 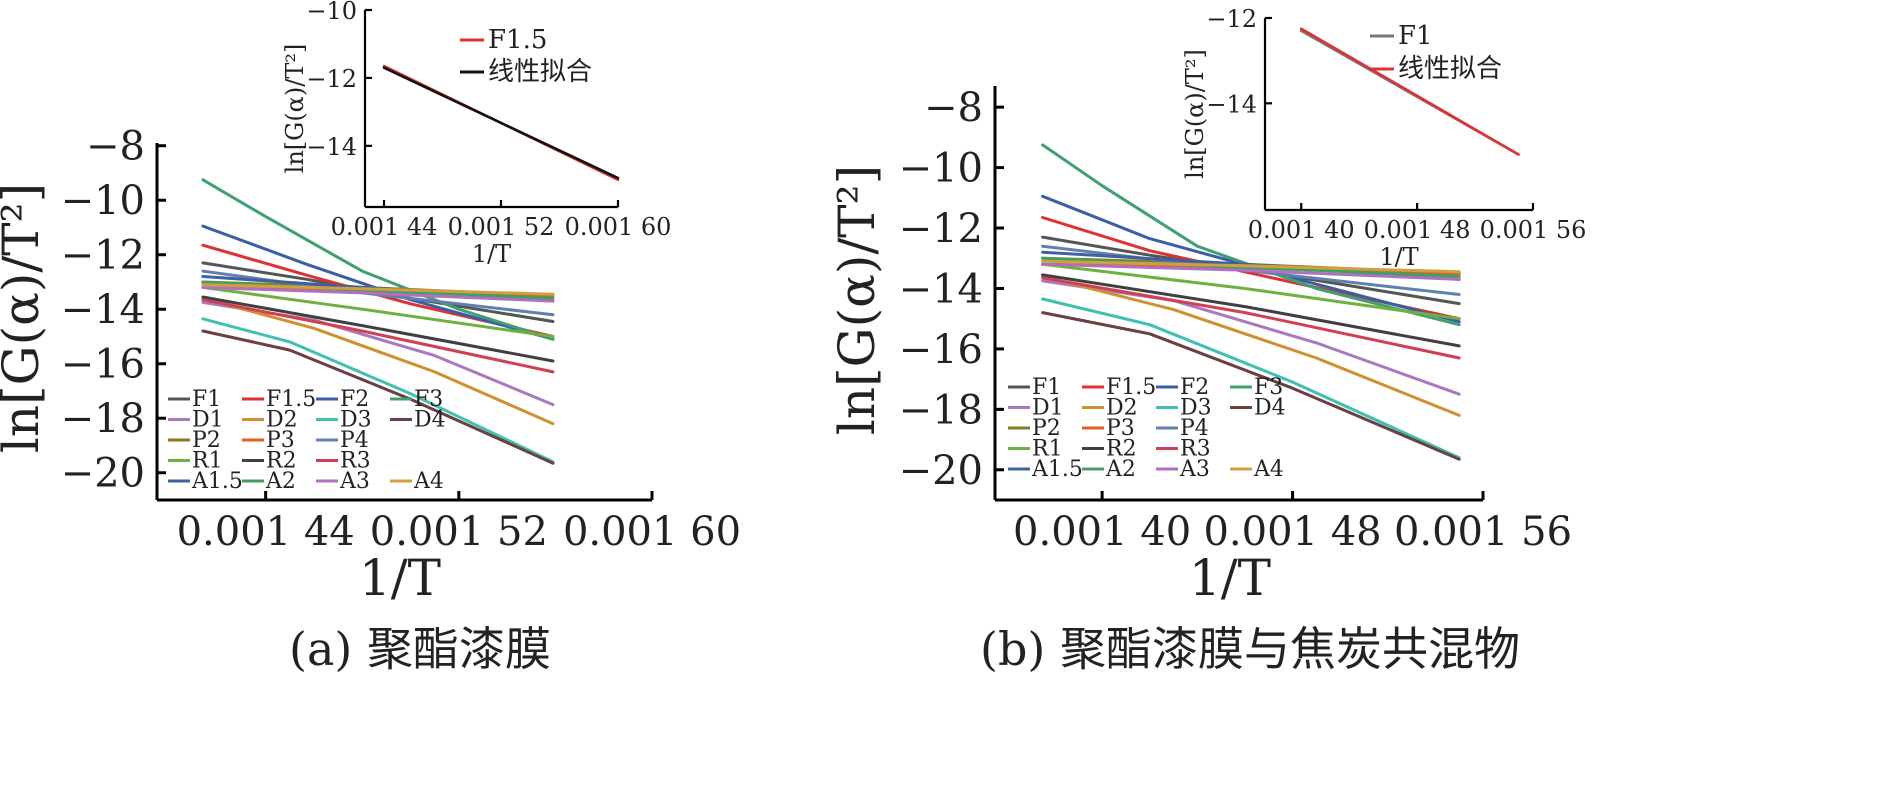 What do you see at coordinates (266, 532) in the screenshot?
I see `x-tick-label: 0.001 44` at bounding box center [266, 532].